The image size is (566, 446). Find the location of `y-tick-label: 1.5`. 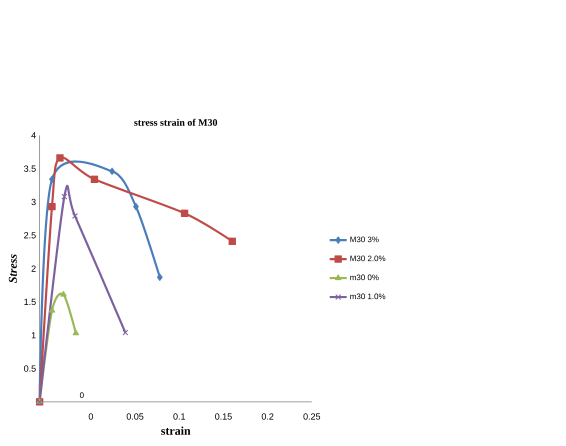

y-tick-label: 1.5 is located at coordinates (30, 302).